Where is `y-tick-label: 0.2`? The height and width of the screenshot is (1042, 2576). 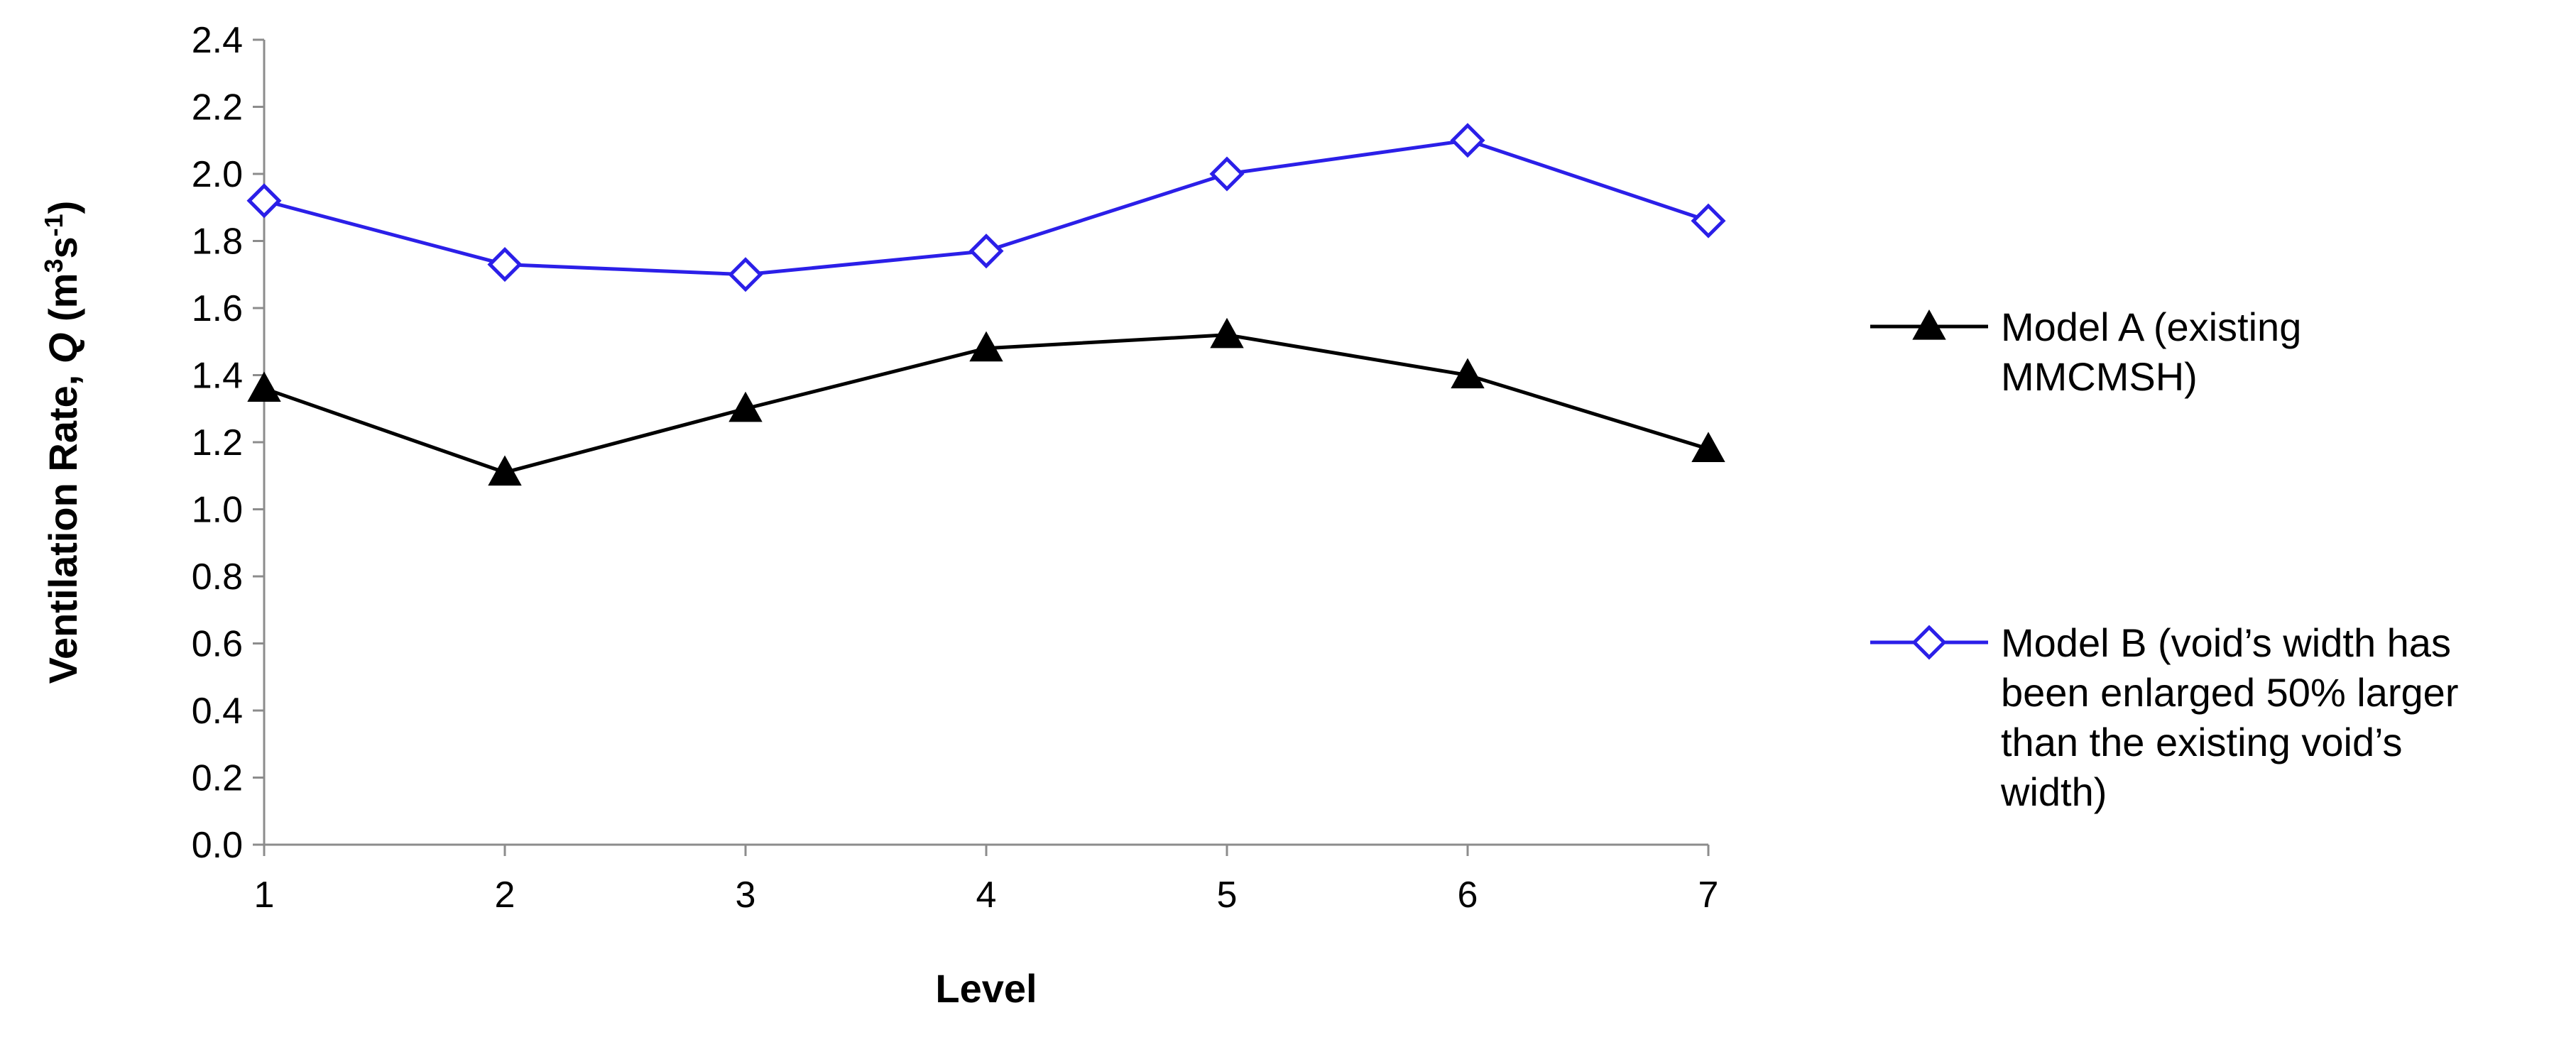
y-tick-label: 0.2 is located at coordinates (217, 778).